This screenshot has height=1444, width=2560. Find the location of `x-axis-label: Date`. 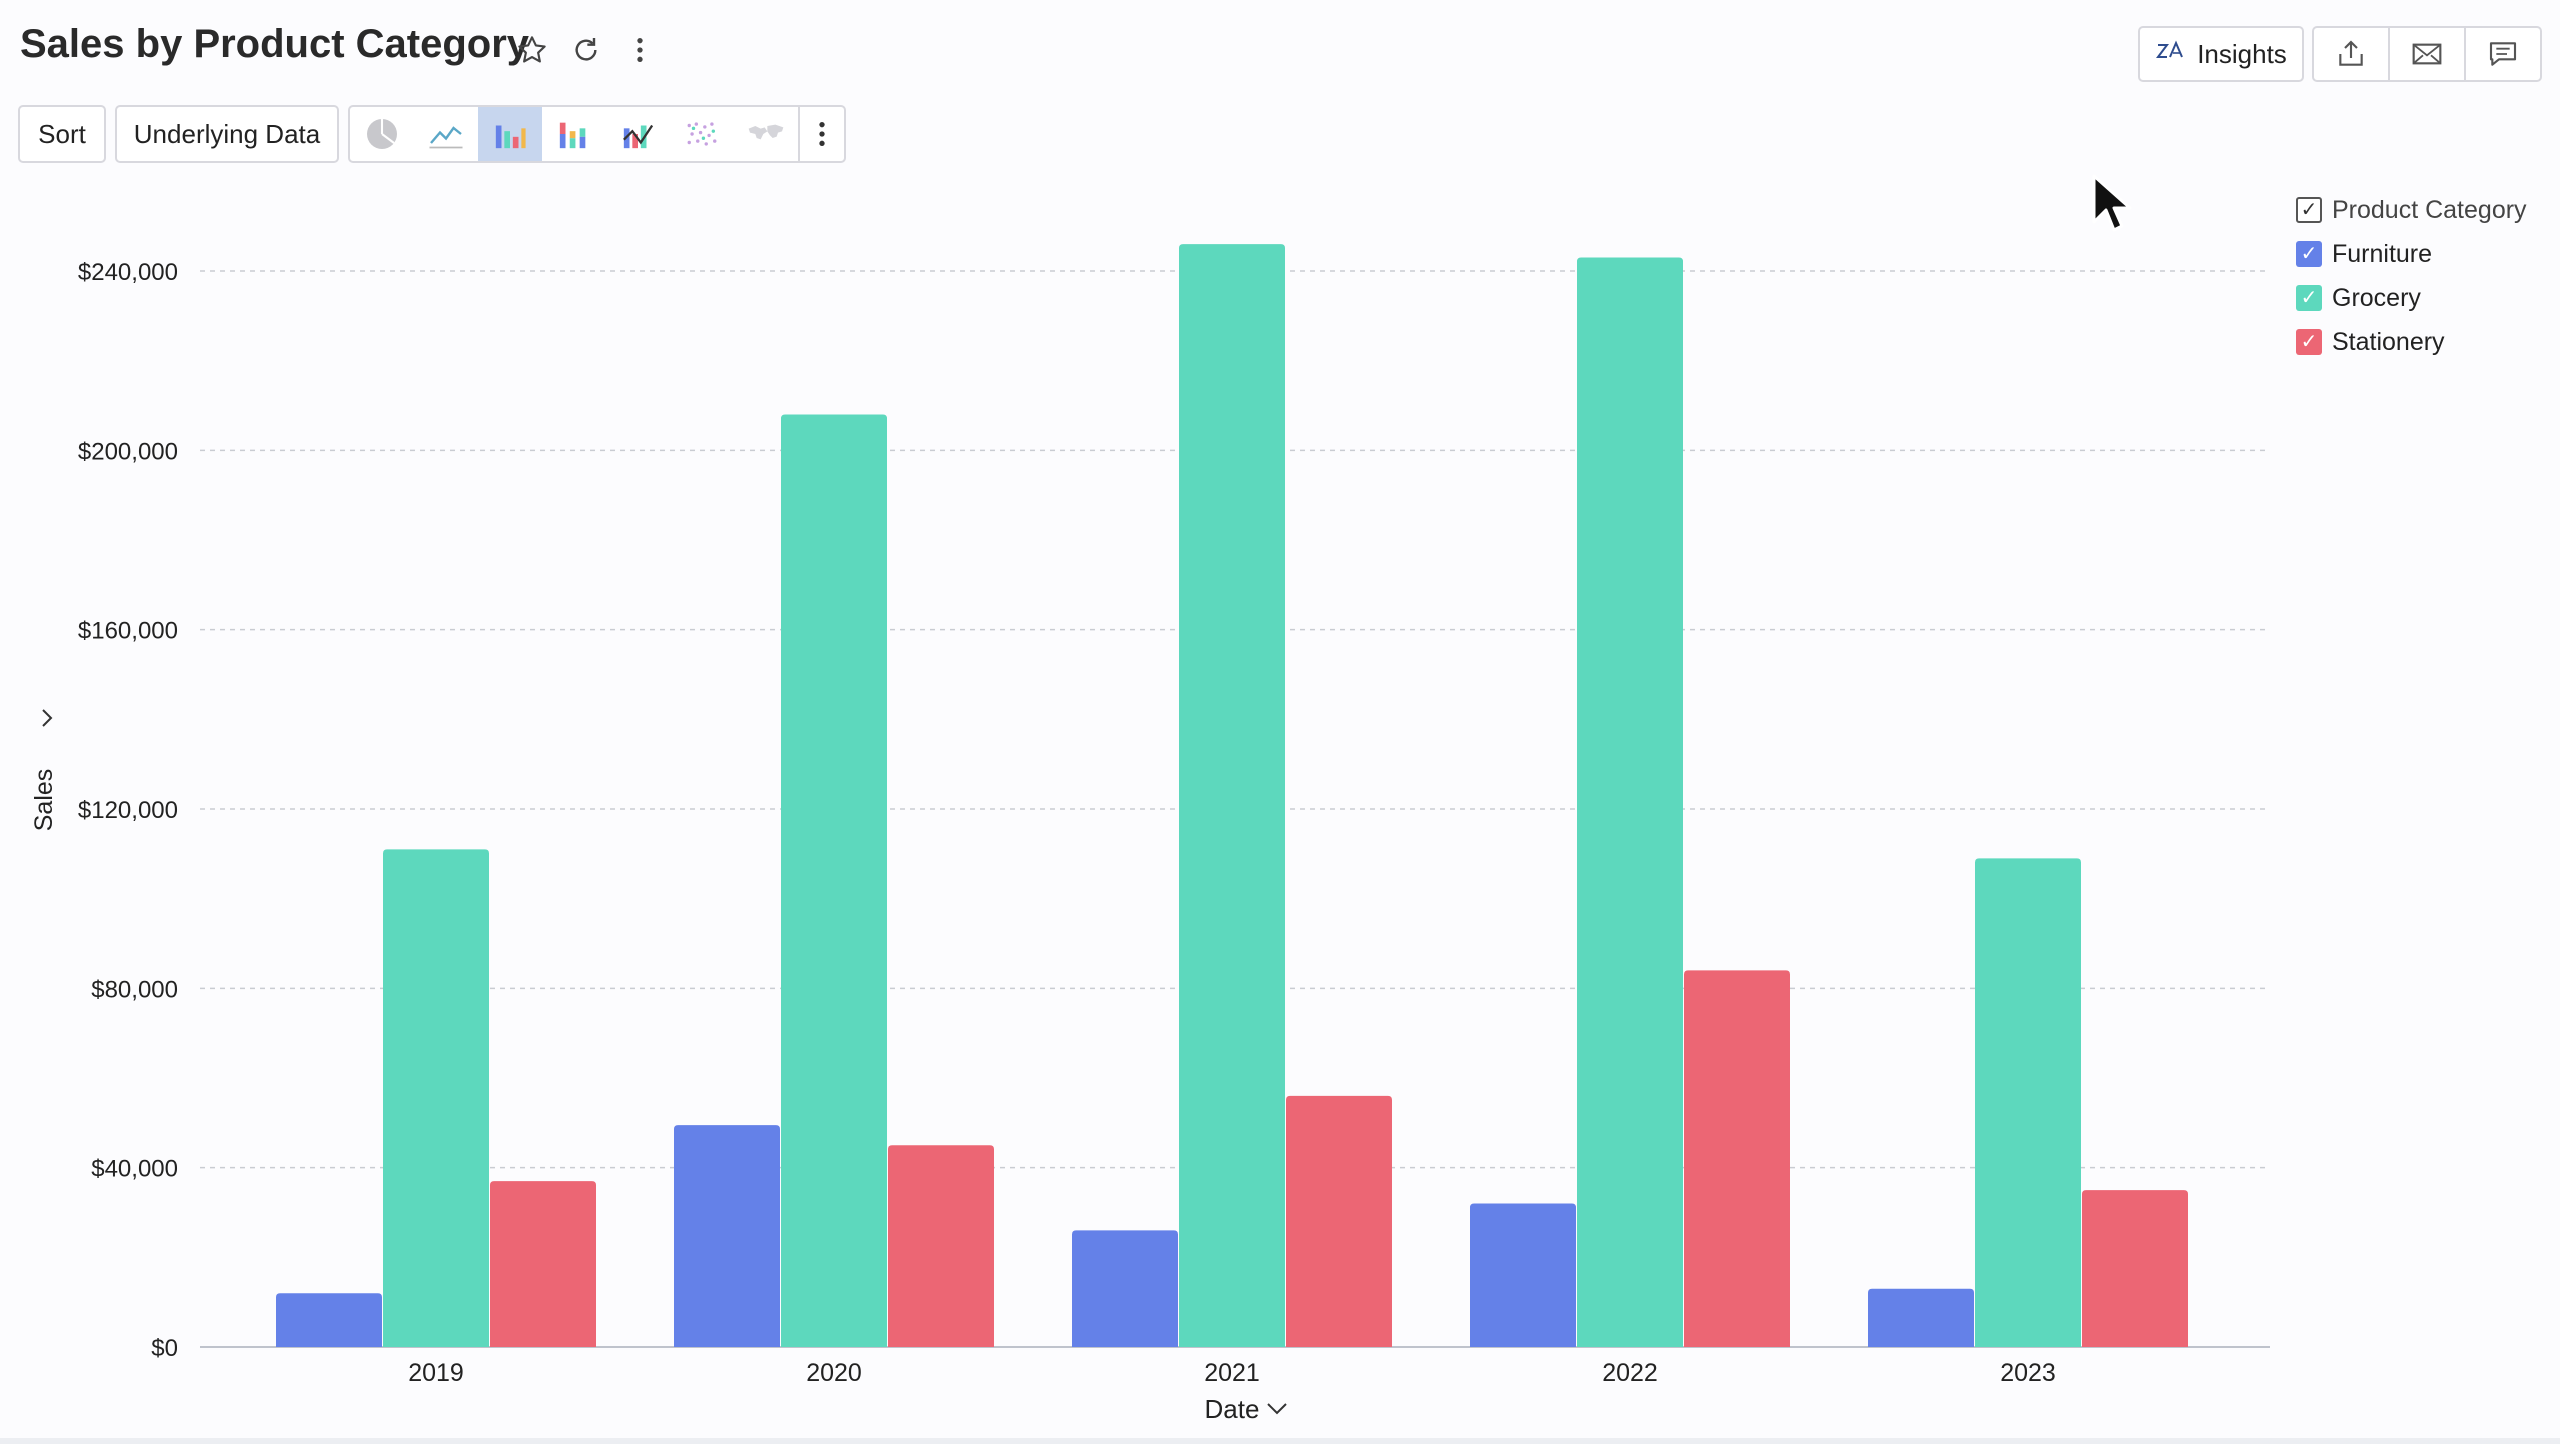

x-axis-label: Date is located at coordinates (1232, 1409).